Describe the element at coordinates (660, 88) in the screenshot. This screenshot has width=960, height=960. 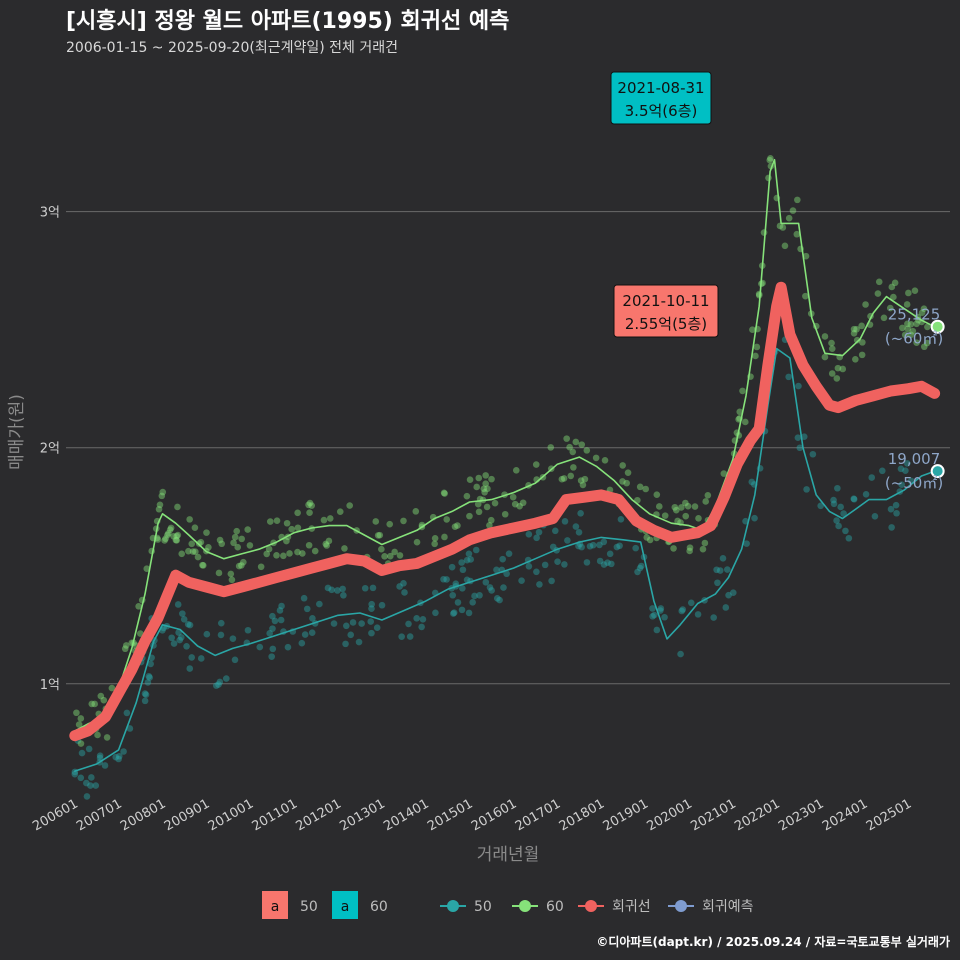
I see `annotation-date: 2021-08-31` at that location.